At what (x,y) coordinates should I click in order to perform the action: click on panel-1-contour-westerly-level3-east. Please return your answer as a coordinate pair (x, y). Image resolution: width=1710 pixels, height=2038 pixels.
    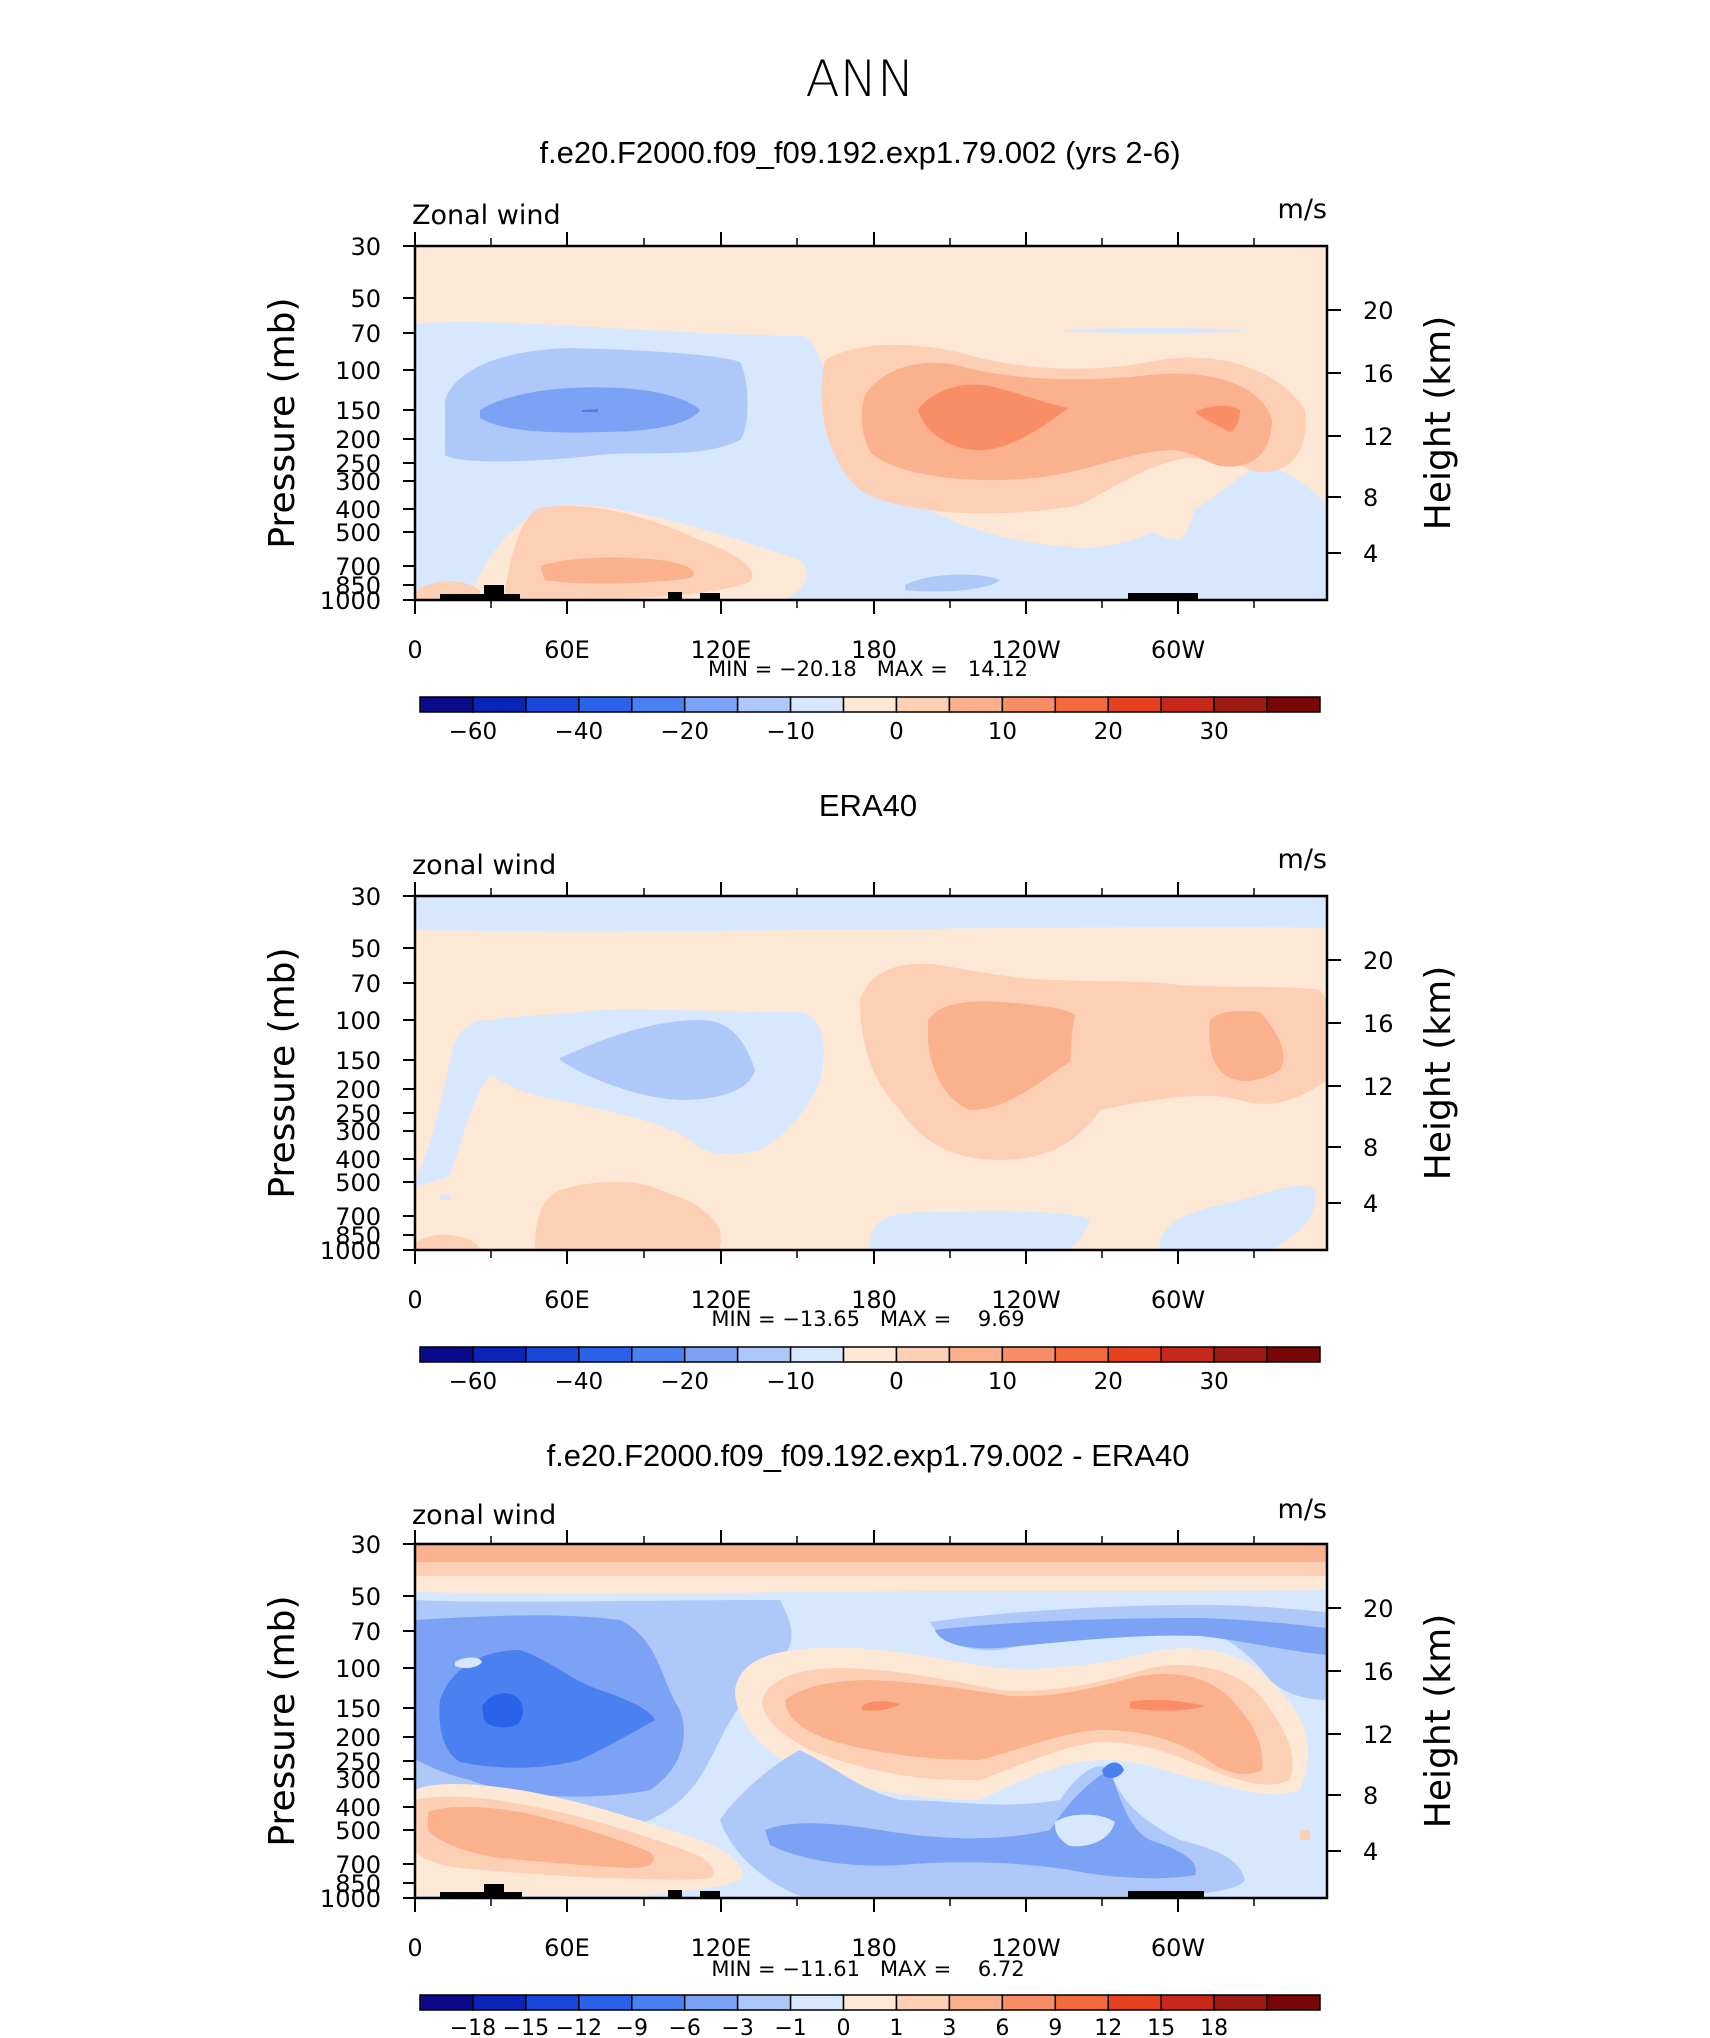
    Looking at the image, I should click on (1217, 418).